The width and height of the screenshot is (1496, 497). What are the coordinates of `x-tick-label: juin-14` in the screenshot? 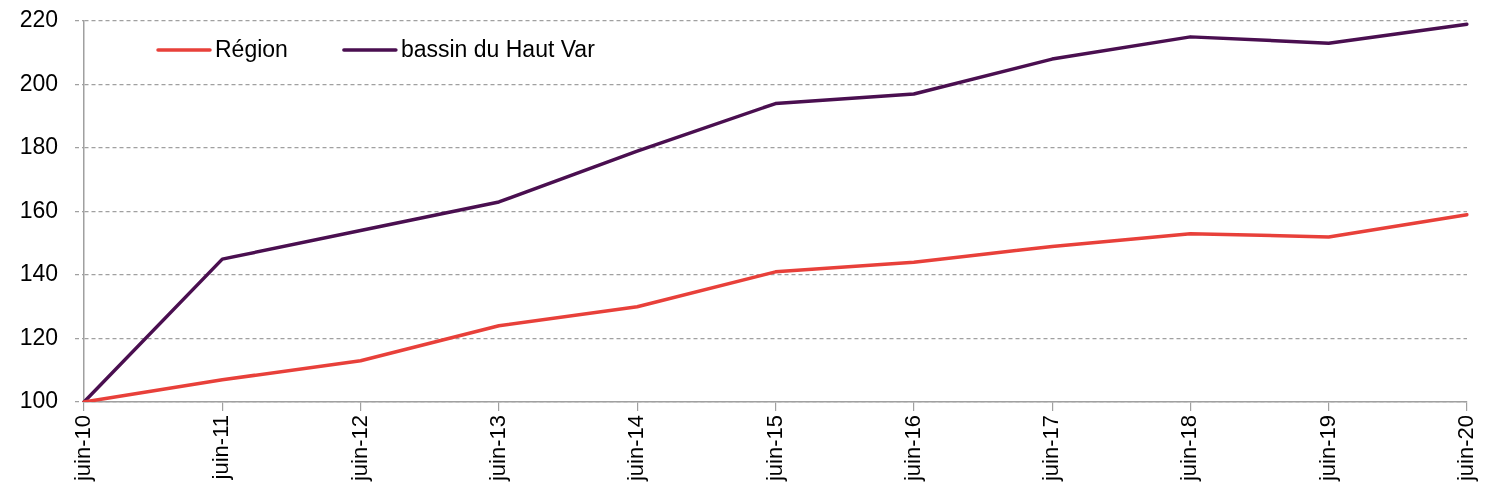 It's located at (636, 449).